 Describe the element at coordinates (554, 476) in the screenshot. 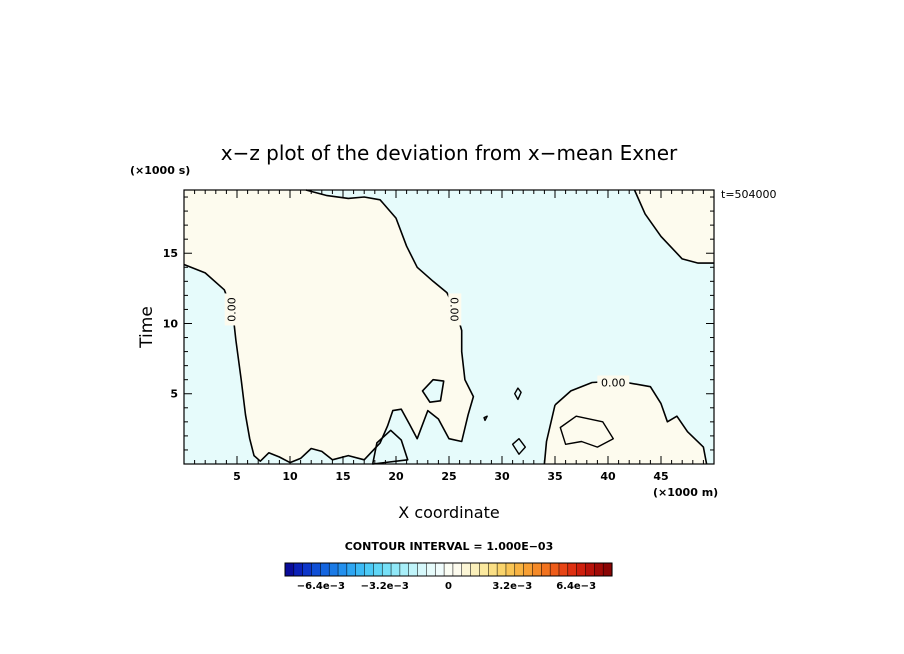

I see `x-tick-label: 35` at that location.